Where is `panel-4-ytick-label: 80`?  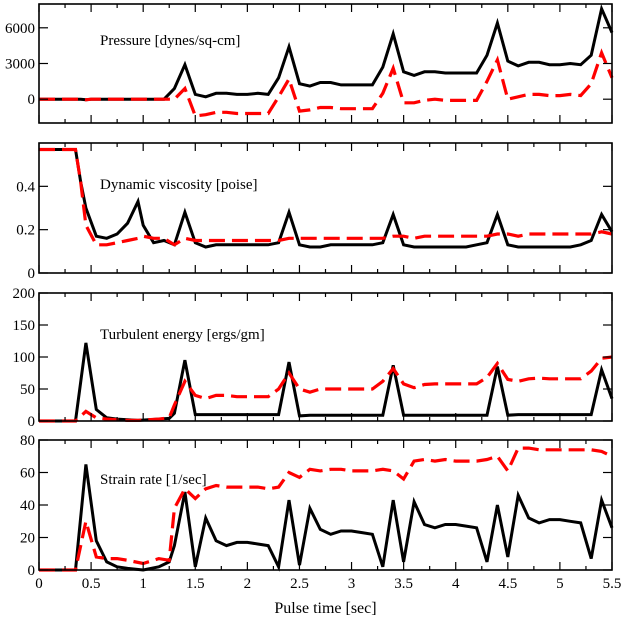 panel-4-ytick-label: 80 is located at coordinates (27, 441).